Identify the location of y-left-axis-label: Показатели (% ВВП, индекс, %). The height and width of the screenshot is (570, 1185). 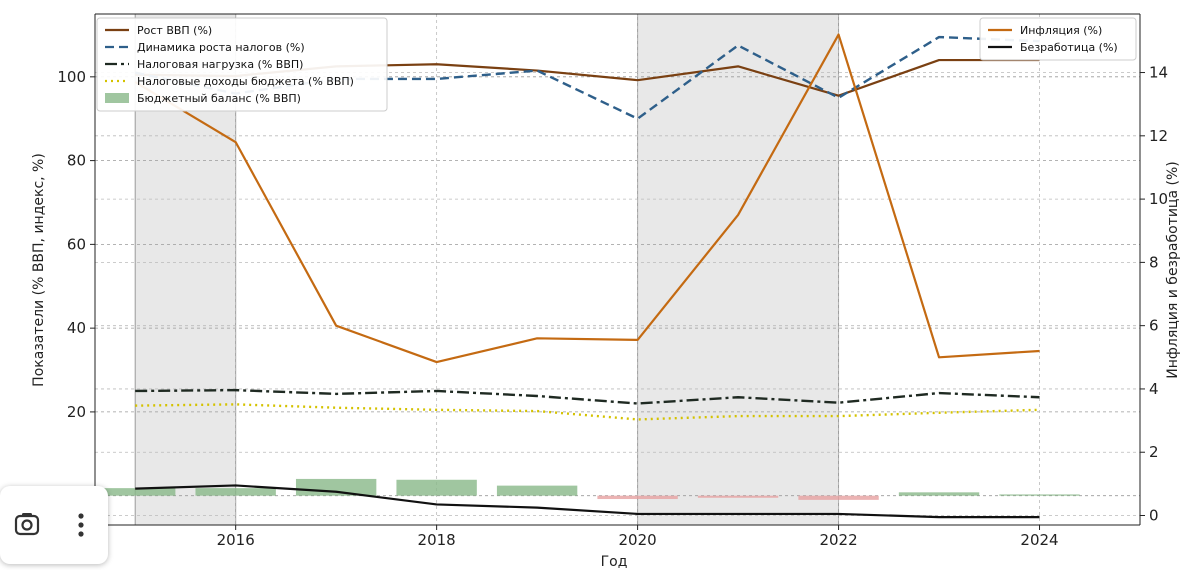
(39, 270).